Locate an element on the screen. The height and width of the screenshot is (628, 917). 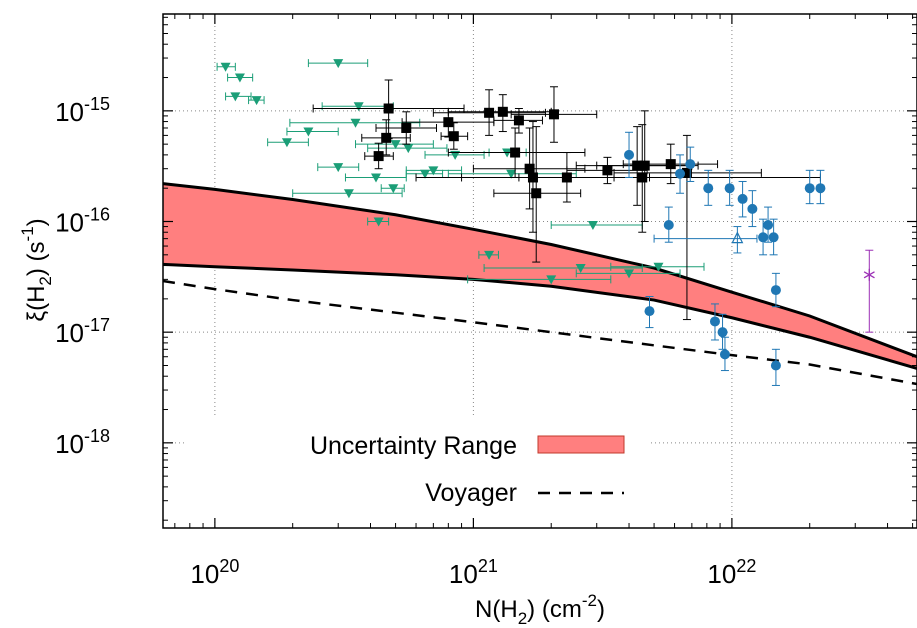
legend-swatch-uncertainty is located at coordinates (581, 444).